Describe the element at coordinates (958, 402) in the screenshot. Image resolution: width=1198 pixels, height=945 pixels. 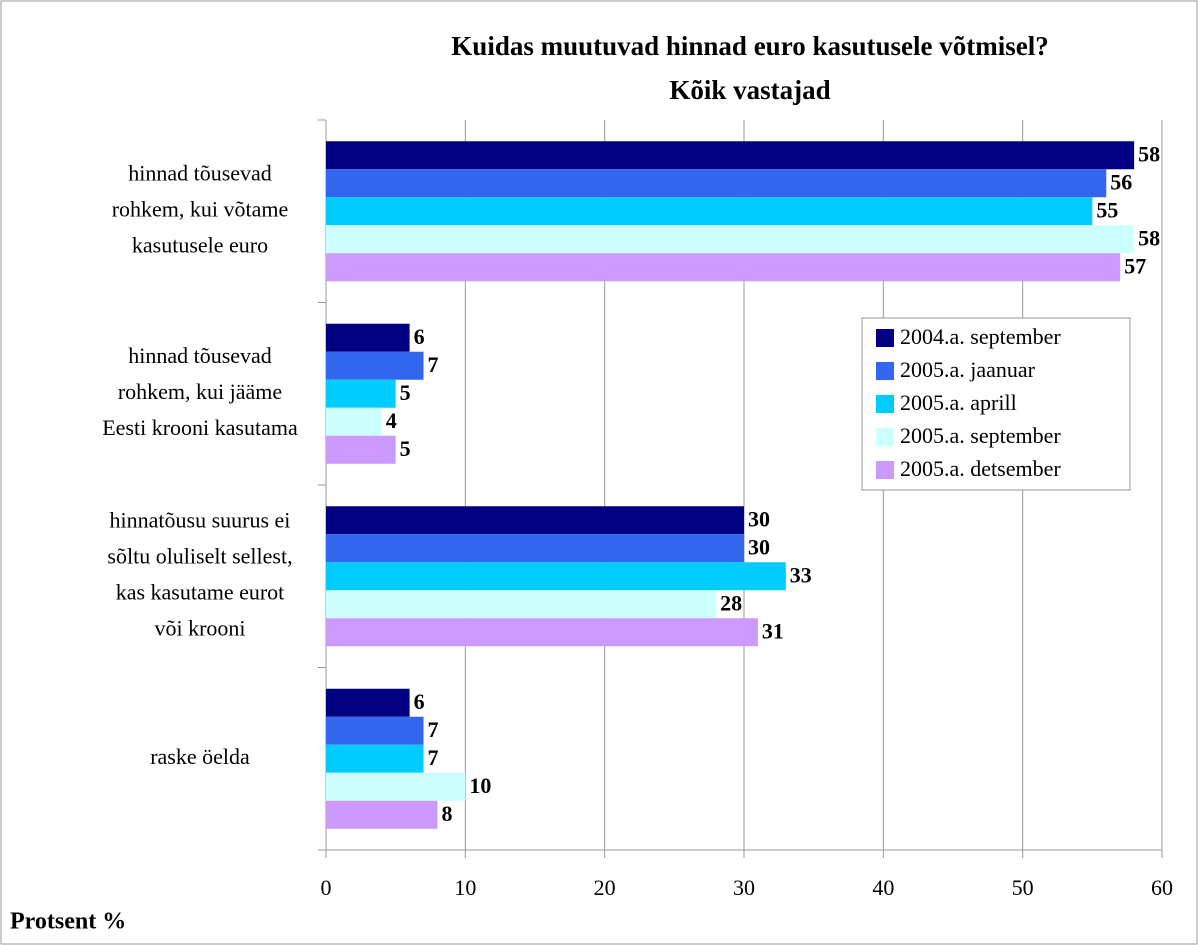
I see `legend-label: 2005.a. aprill` at that location.